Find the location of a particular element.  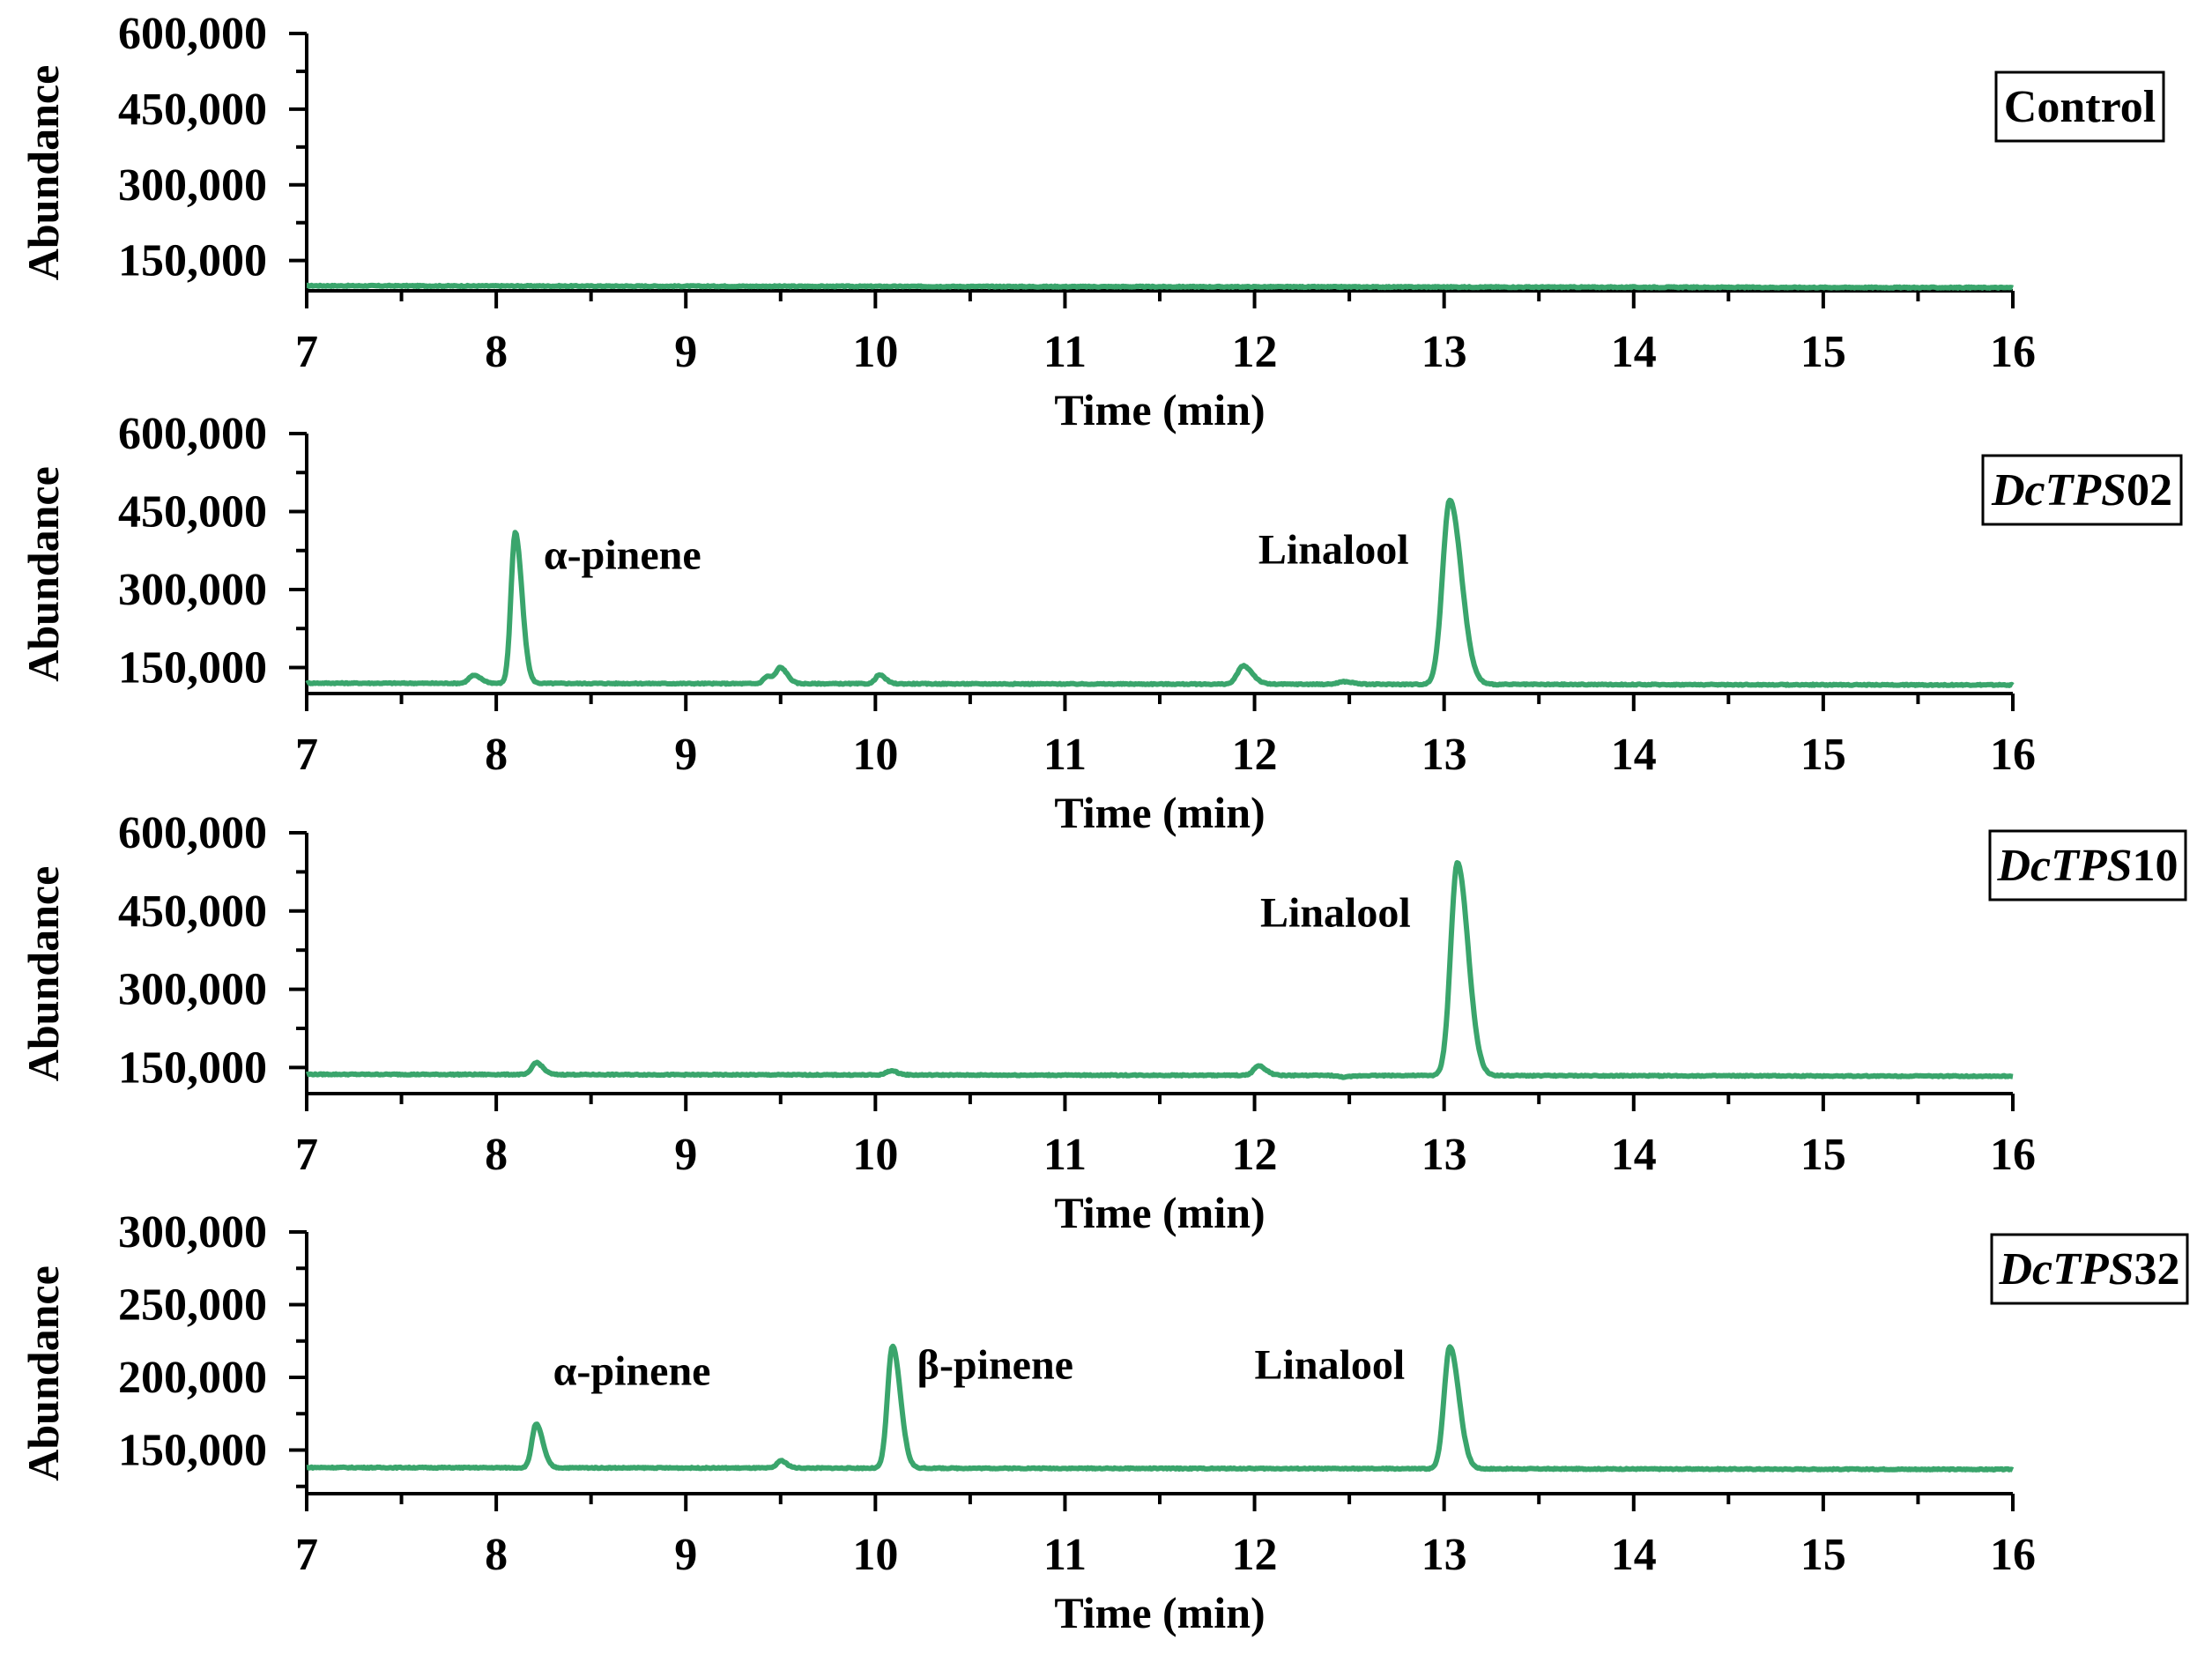

peak-annotation: β-pinene is located at coordinates (995, 1365).